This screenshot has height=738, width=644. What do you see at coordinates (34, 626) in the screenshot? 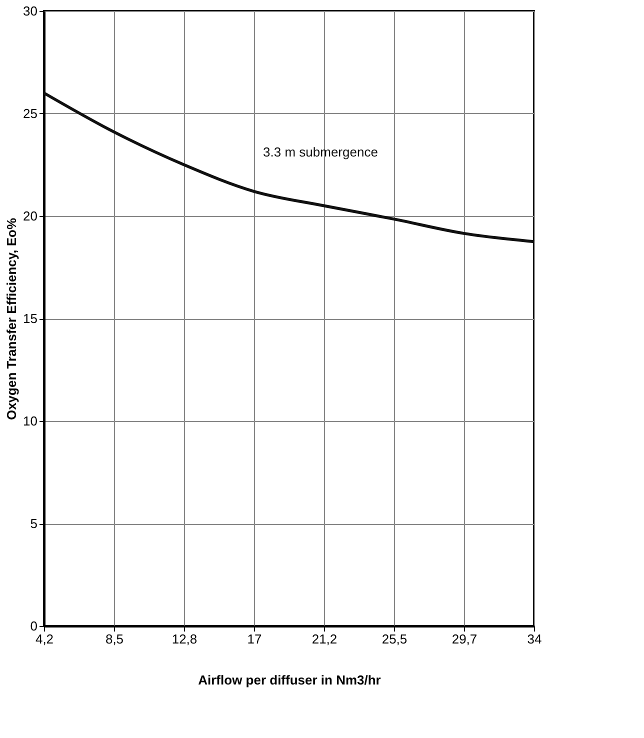
I see `y-tick-label: 0` at bounding box center [34, 626].